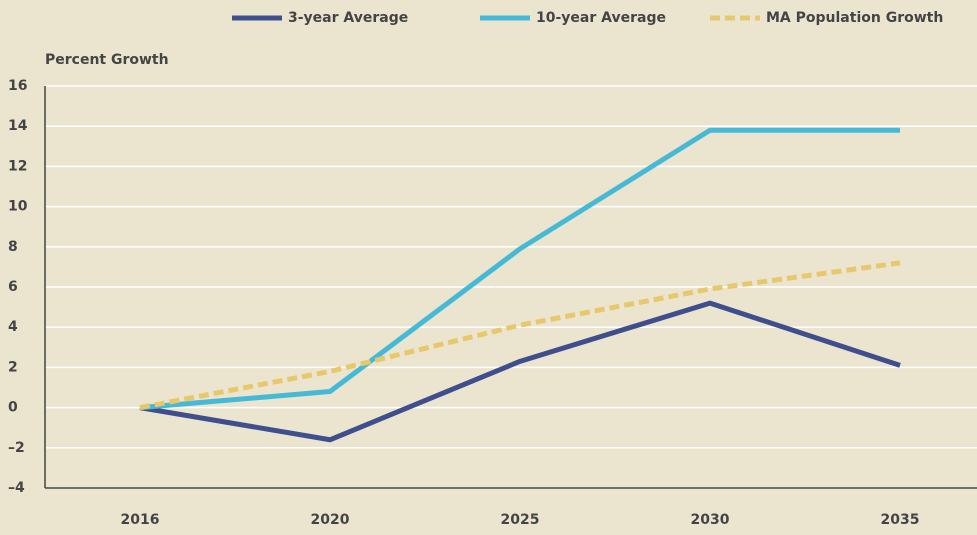  What do you see at coordinates (900, 520) in the screenshot?
I see `x-tick-label: 2035` at bounding box center [900, 520].